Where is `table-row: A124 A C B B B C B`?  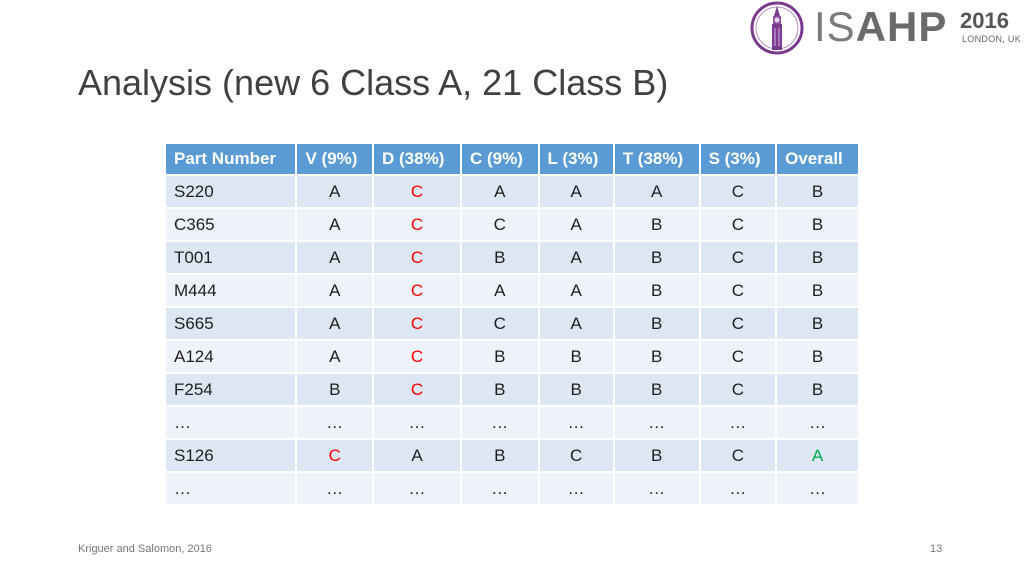
table-row: A124 A C B B B C B is located at coordinates (512, 356).